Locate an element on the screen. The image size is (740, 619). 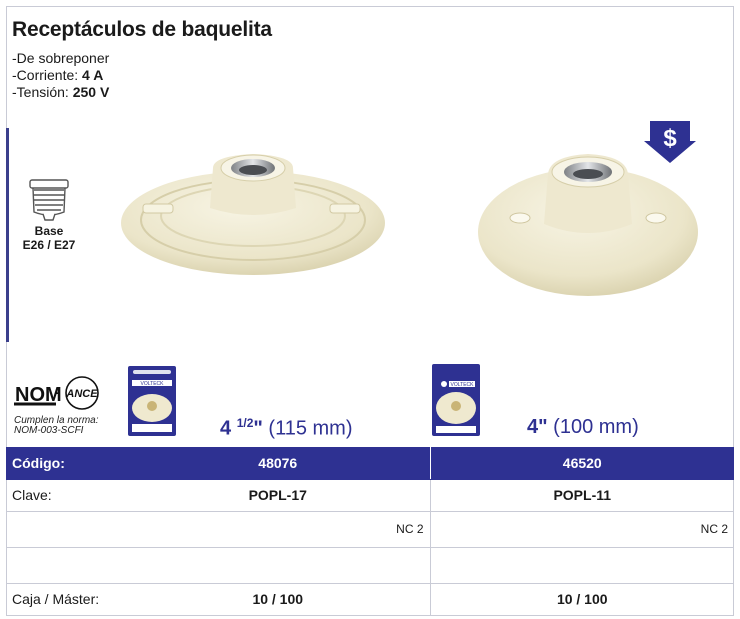
price-drop-icon: $ is located at coordinates (670, 142).